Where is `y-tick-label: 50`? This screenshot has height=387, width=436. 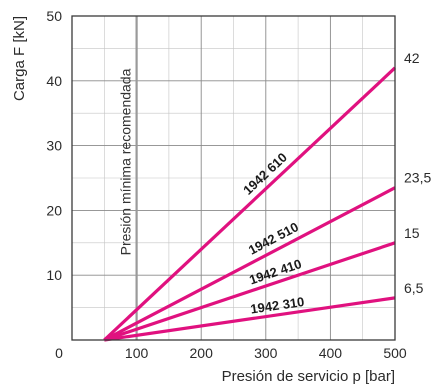 y-tick-label: 50 is located at coordinates (54, 16).